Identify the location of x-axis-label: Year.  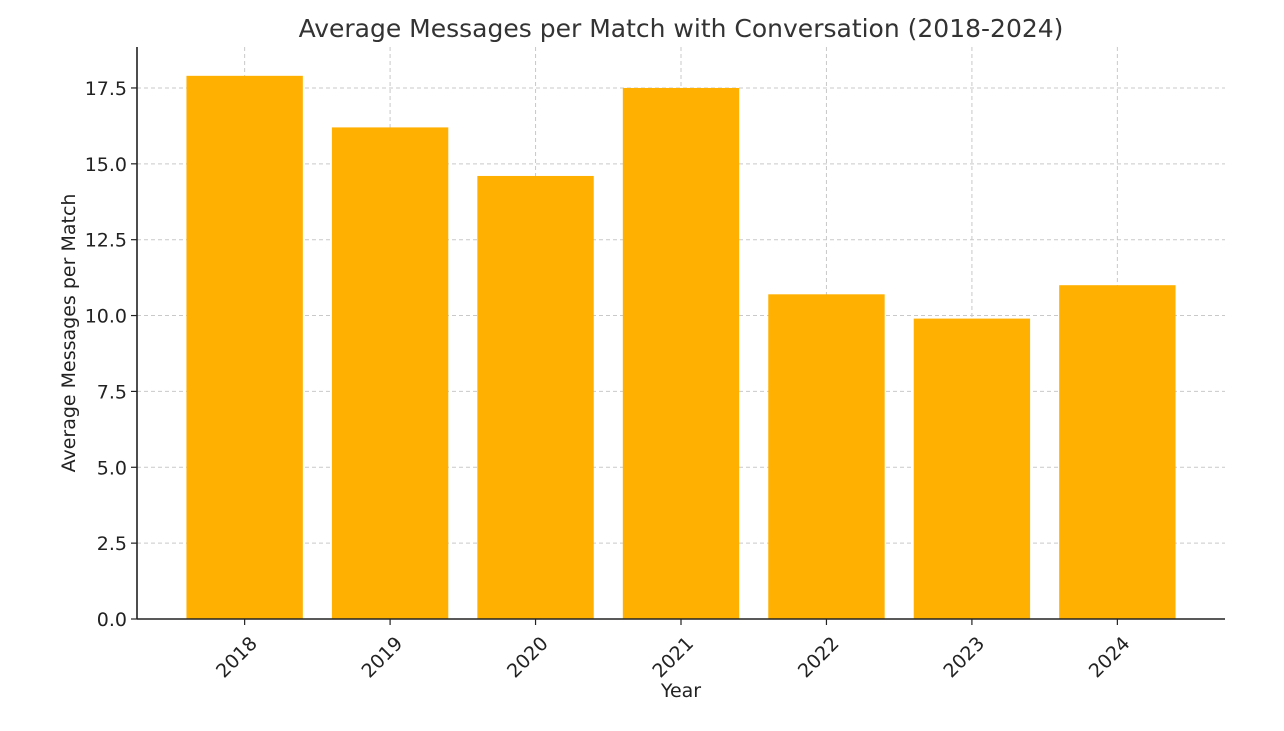
(680, 691).